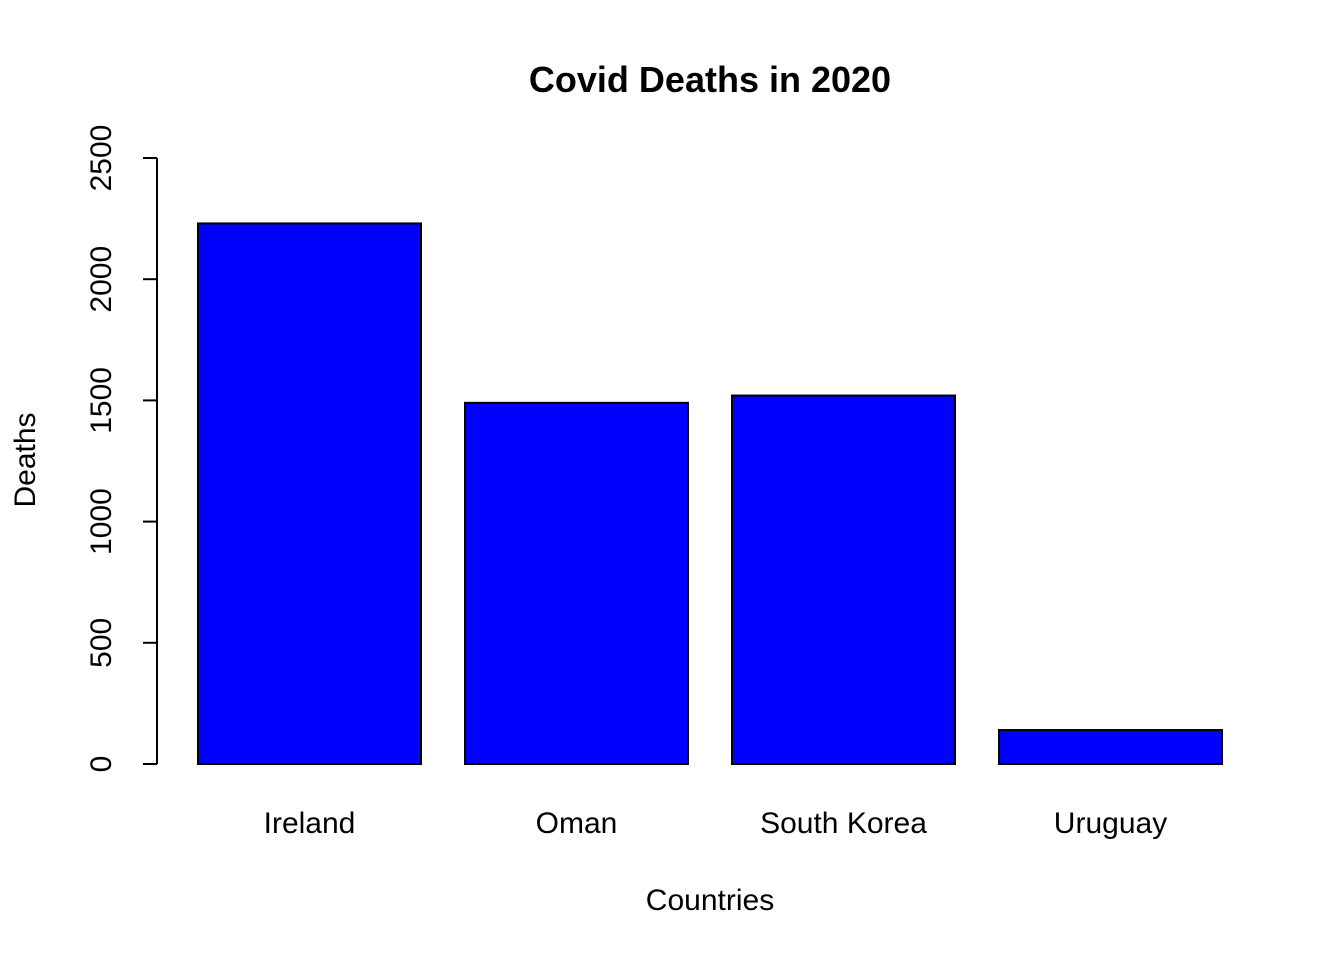 This screenshot has height=965, width=1344. Describe the element at coordinates (25, 459) in the screenshot. I see `y-axis-label: Deaths` at that location.